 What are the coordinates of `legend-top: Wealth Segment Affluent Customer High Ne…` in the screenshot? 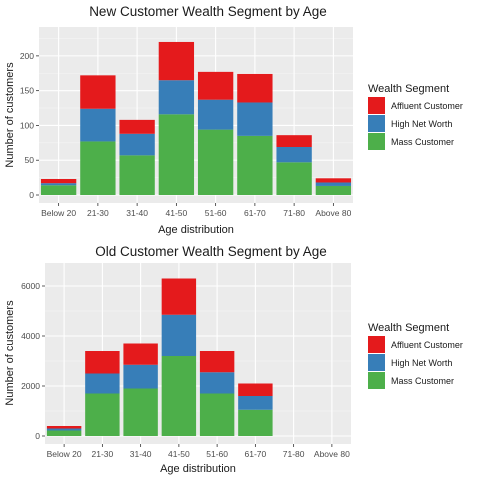 It's located at (415, 116).